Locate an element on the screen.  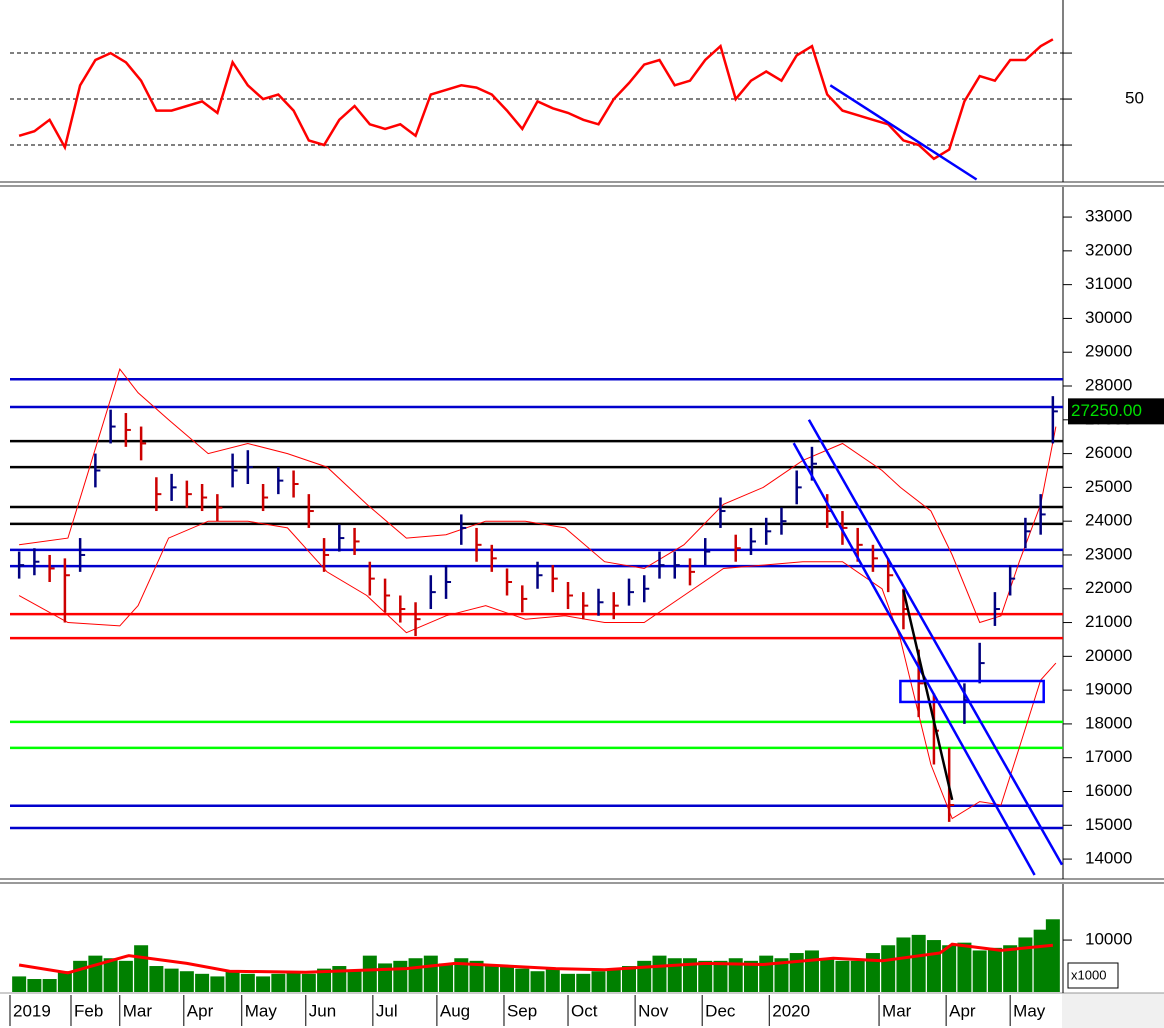
y-tick-label: 25000 is located at coordinates (1108, 486).